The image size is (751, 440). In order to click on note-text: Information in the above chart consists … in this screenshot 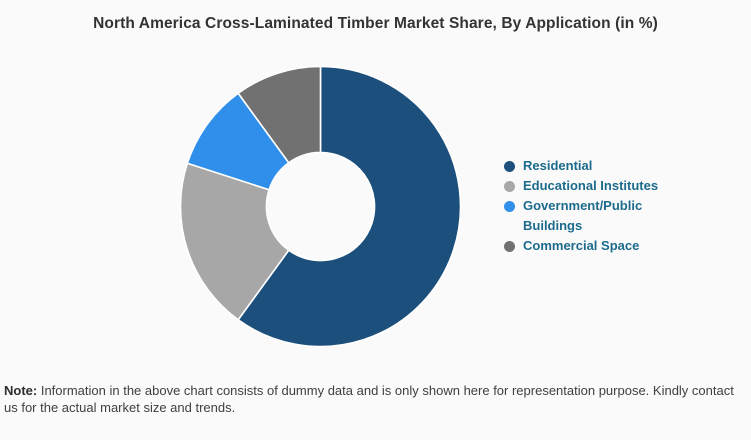, I will do `click(369, 399)`.